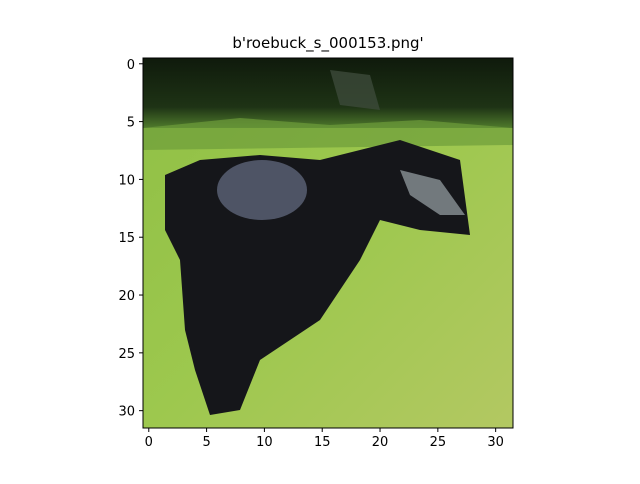 The image size is (640, 484). I want to click on x-tick-label: 30, so click(495, 442).